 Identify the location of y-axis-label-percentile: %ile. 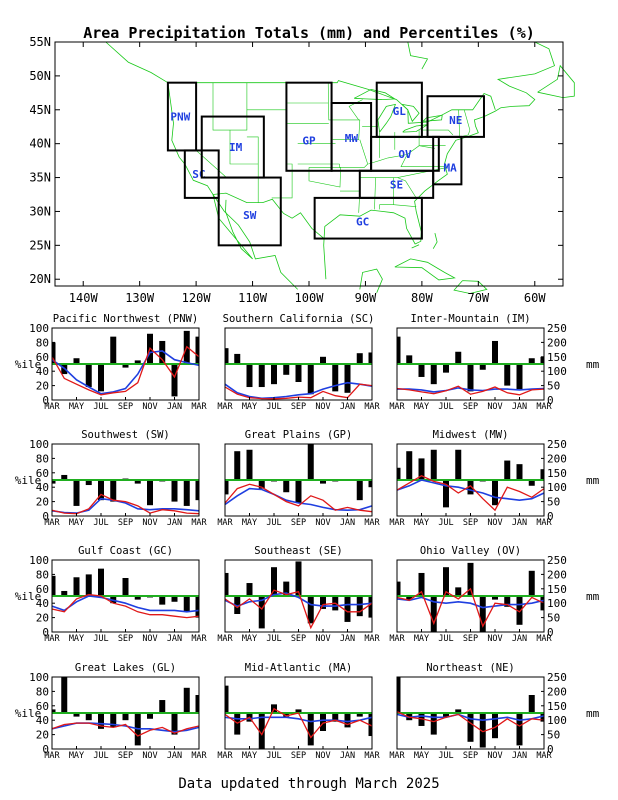
(28, 596).